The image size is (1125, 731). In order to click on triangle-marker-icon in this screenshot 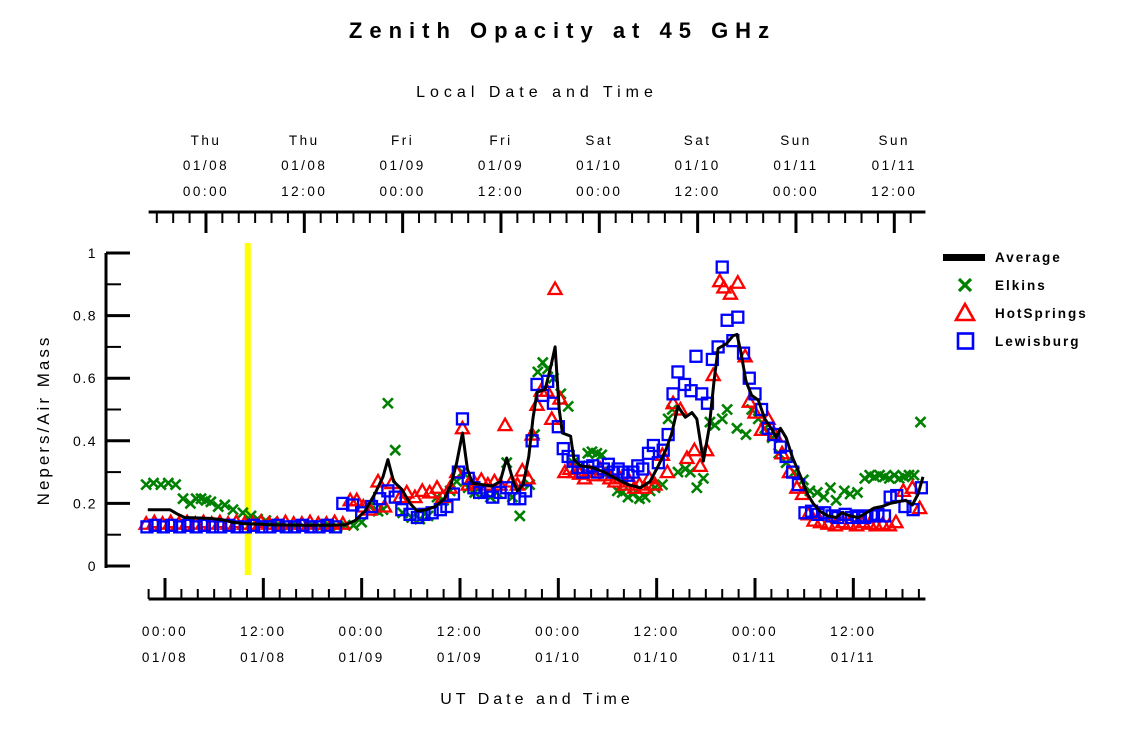, I will do `click(965, 311)`.